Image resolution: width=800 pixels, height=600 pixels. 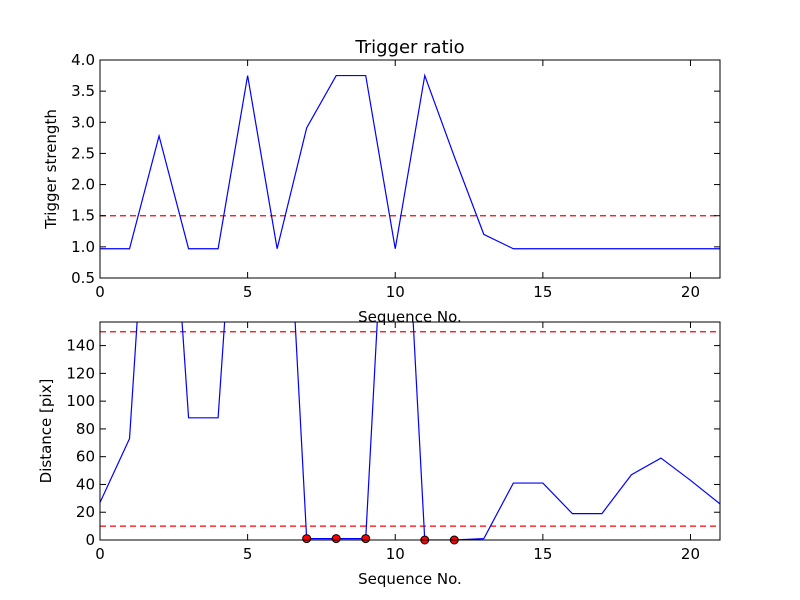 What do you see at coordinates (83, 278) in the screenshot?
I see `y-tick-label: 0.5` at bounding box center [83, 278].